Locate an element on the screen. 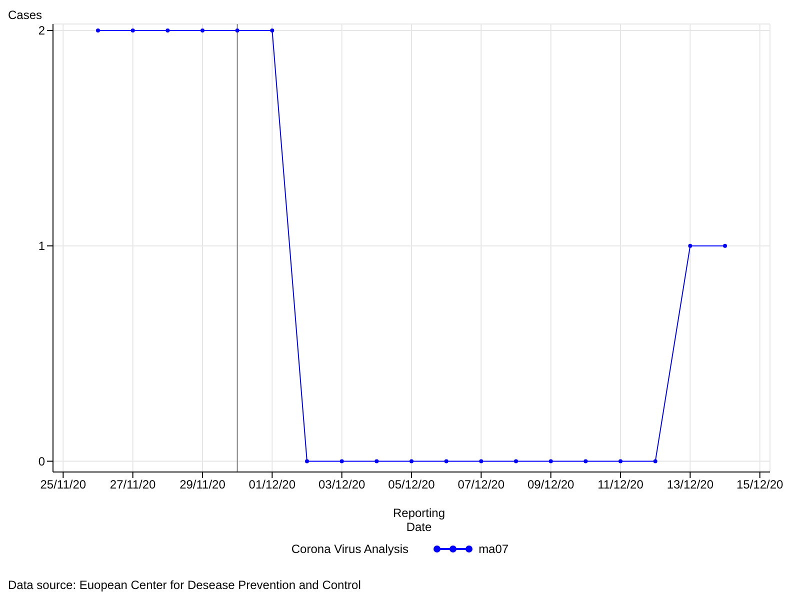 The height and width of the screenshot is (600, 800). legend-title: Corona Virus Analysis is located at coordinates (350, 549).